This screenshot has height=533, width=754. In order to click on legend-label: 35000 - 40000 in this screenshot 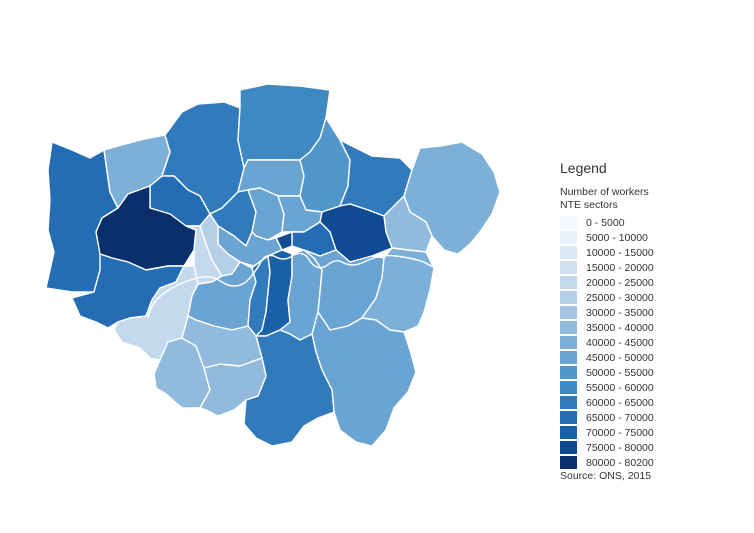, I will do `click(620, 327)`.